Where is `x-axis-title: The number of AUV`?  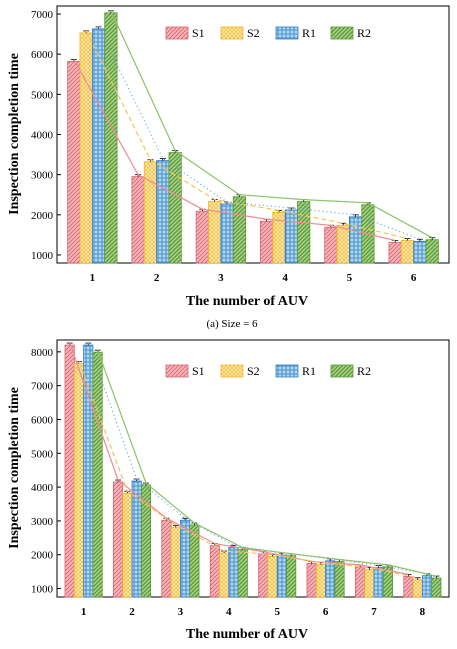
x-axis-title: The number of AUV is located at coordinates (247, 634).